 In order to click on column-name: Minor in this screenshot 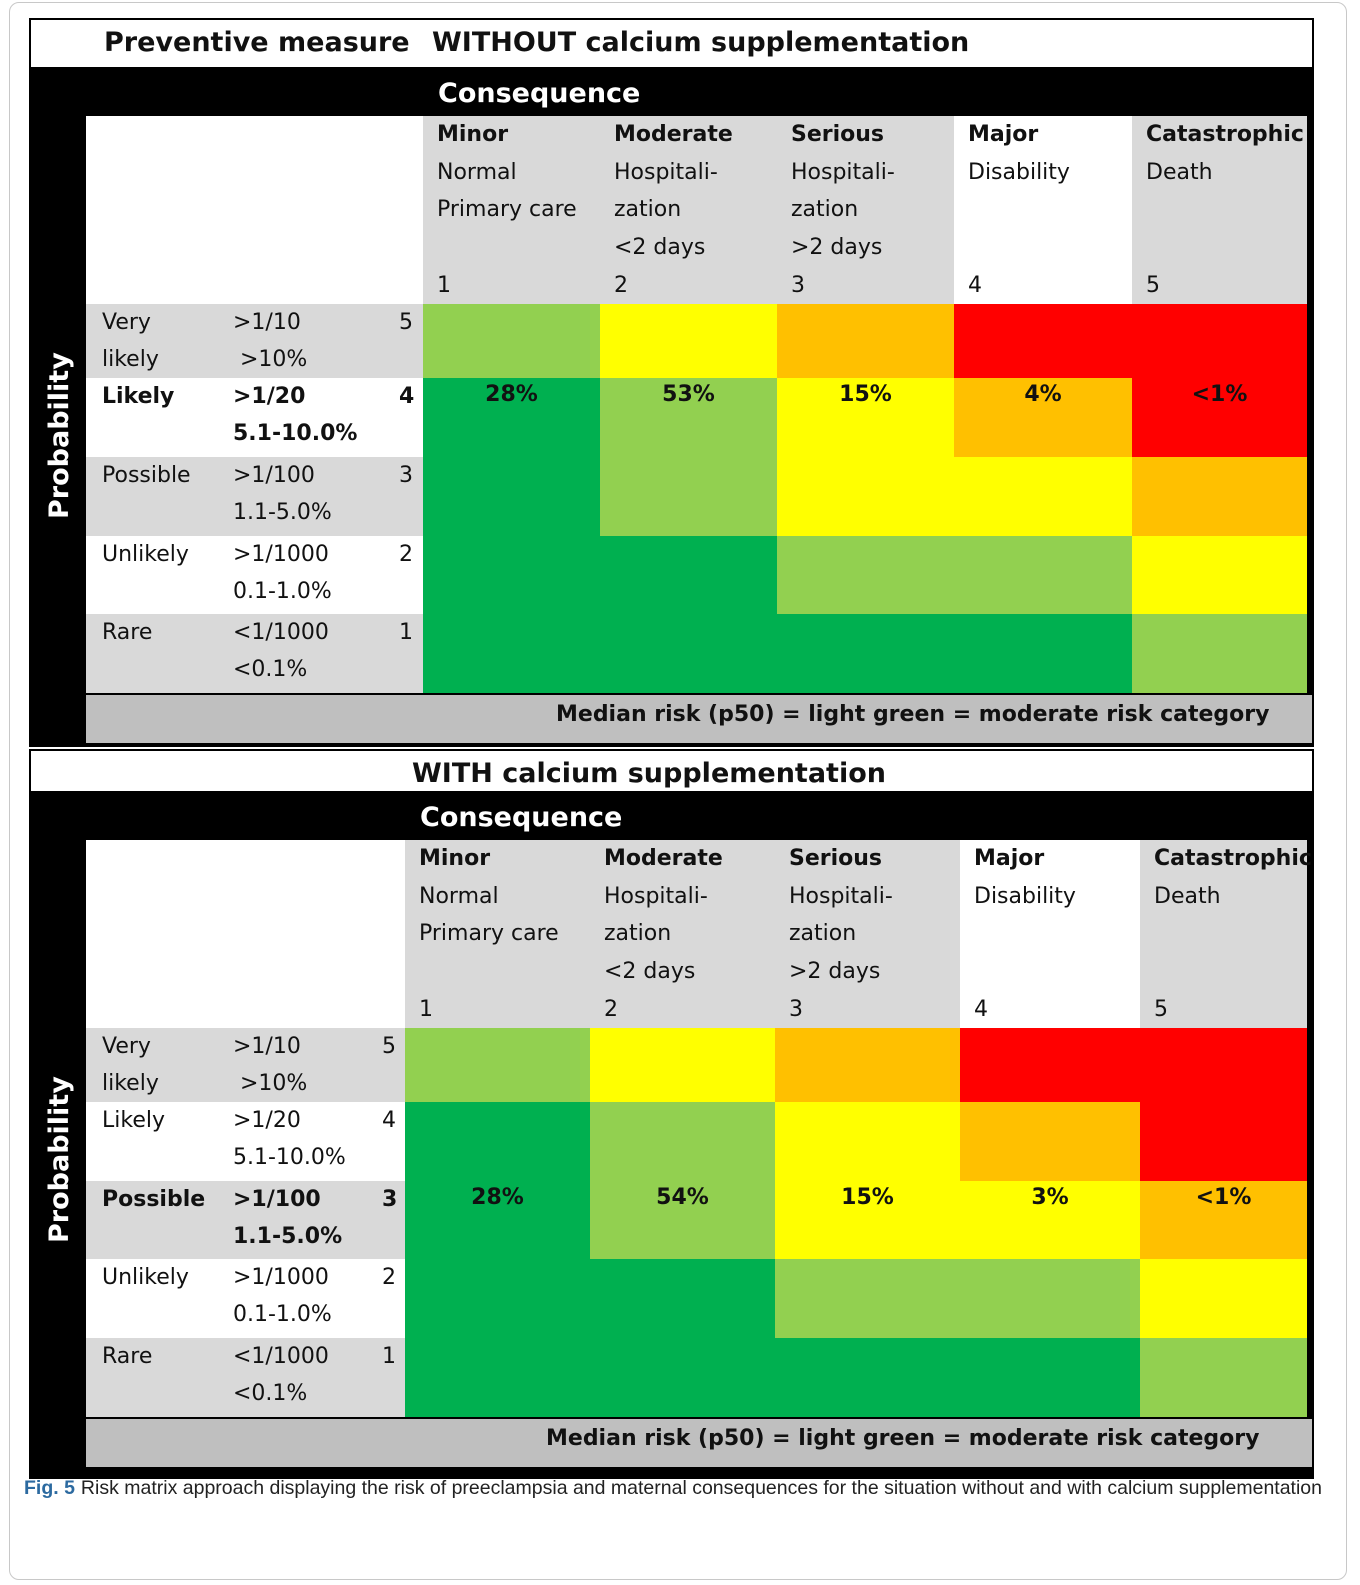, I will do `click(473, 134)`.